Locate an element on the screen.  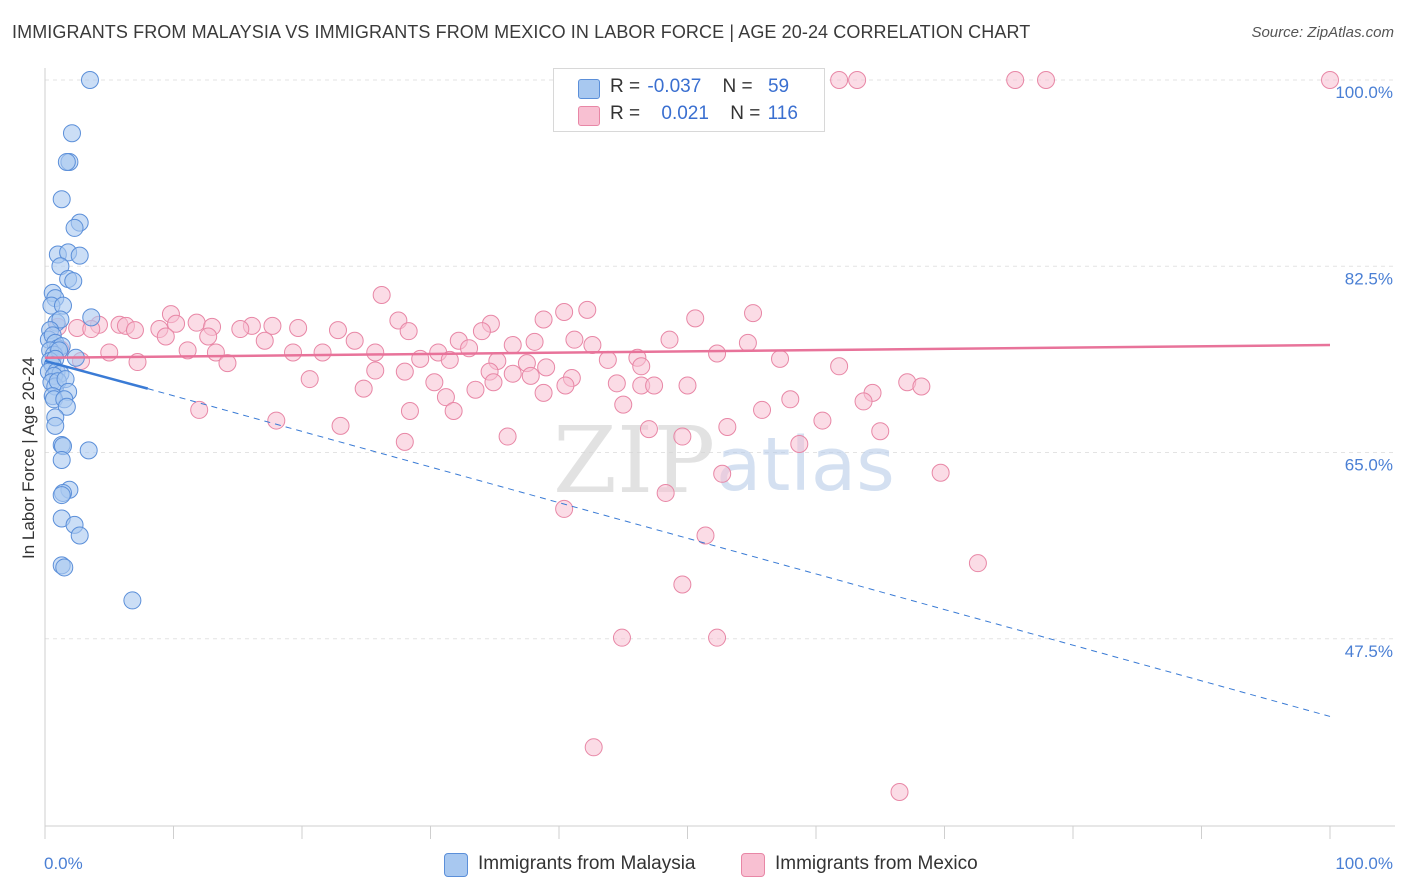
legend-n-value: 116 is located at coordinates (782, 113).